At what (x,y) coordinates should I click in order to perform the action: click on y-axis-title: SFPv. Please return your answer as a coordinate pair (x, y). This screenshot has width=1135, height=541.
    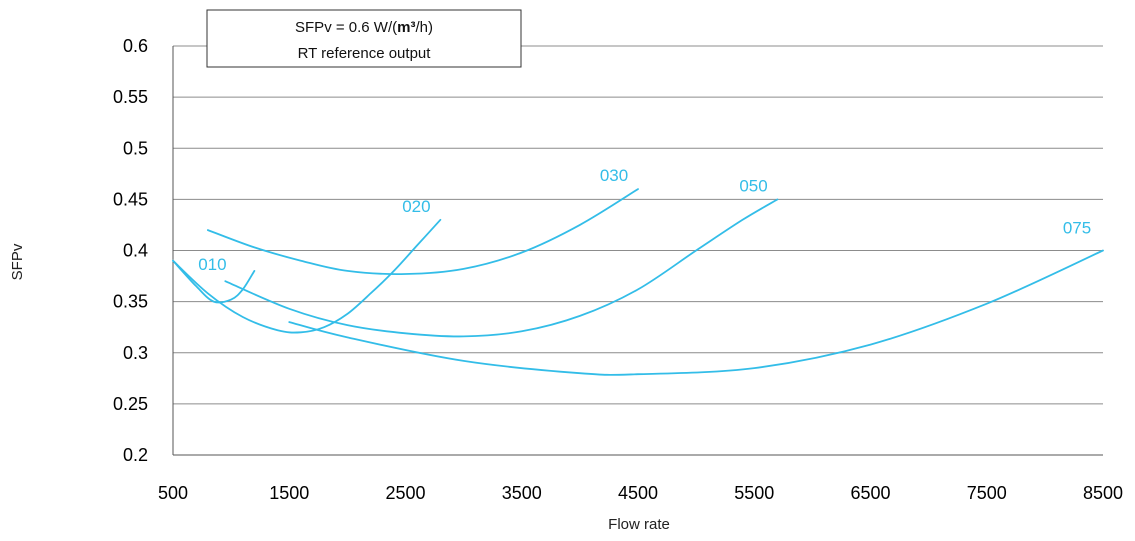
    Looking at the image, I should click on (17, 261).